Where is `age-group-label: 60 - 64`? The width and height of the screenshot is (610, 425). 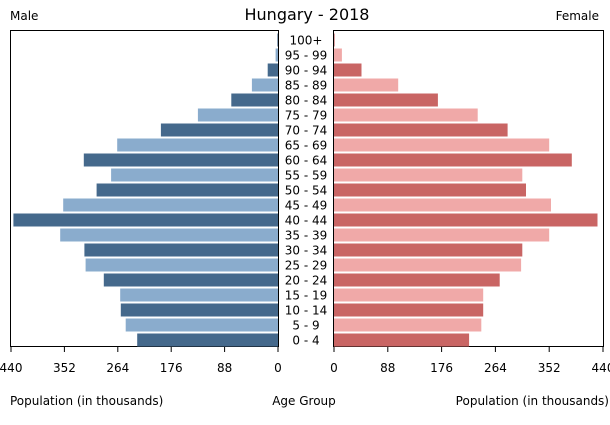 age-group-label: 60 - 64 is located at coordinates (306, 161).